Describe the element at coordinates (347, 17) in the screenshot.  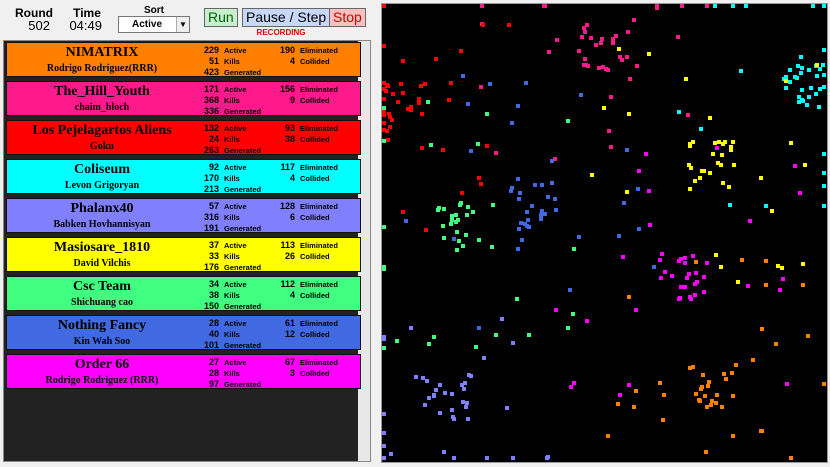
I see `stop-button: Stop` at that location.